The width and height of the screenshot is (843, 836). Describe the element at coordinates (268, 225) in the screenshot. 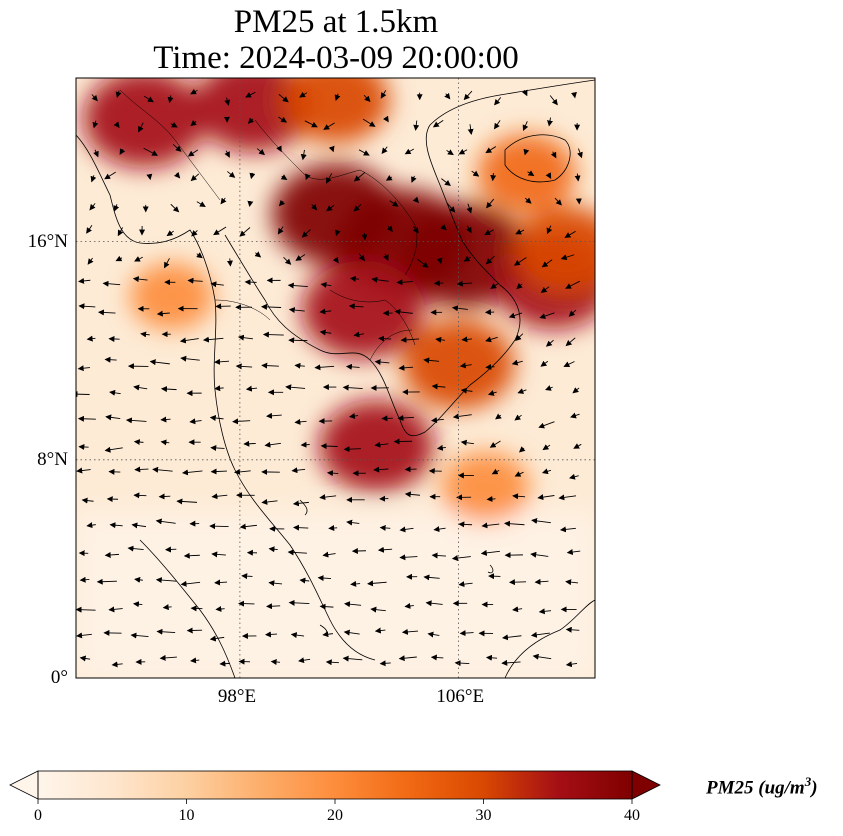

I see `borders` at that location.